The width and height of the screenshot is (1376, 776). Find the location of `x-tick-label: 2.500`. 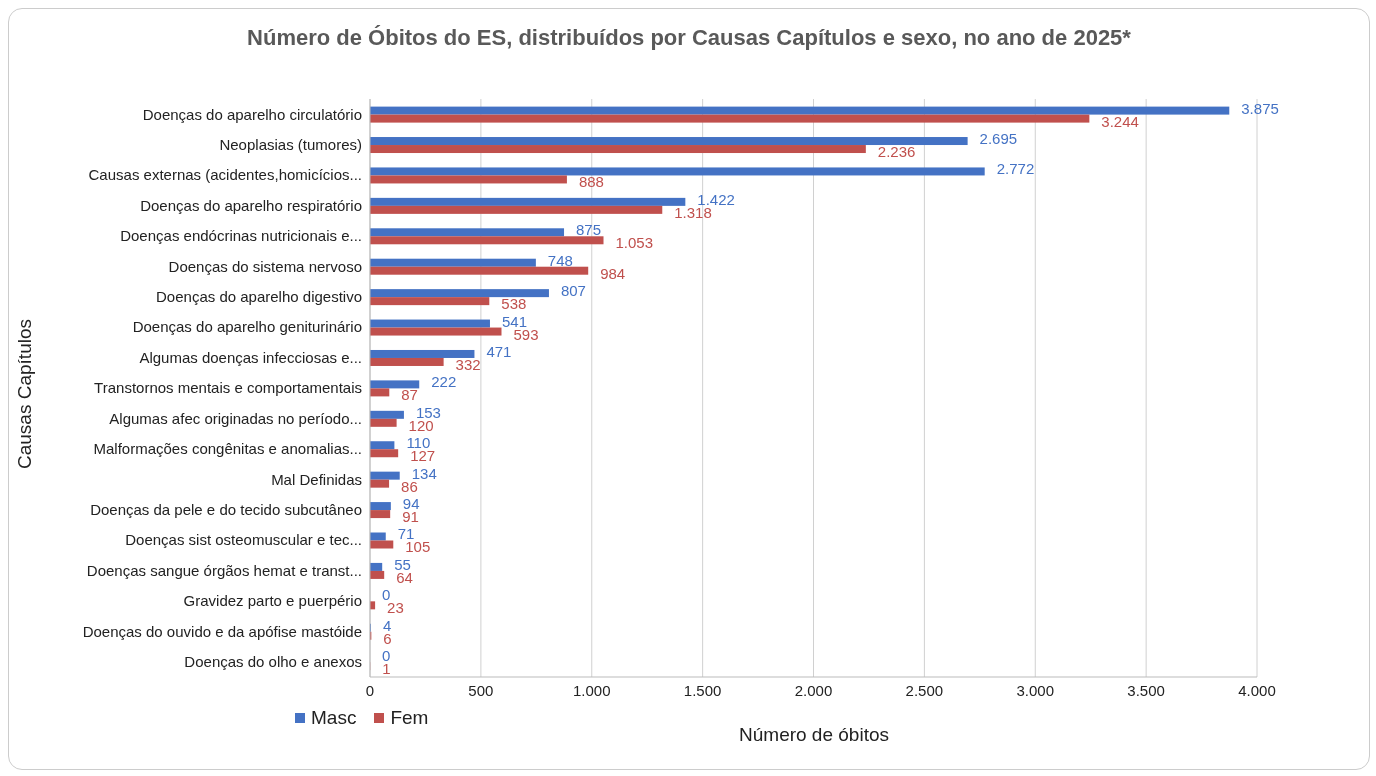

x-tick-label: 2.500 is located at coordinates (924, 690).